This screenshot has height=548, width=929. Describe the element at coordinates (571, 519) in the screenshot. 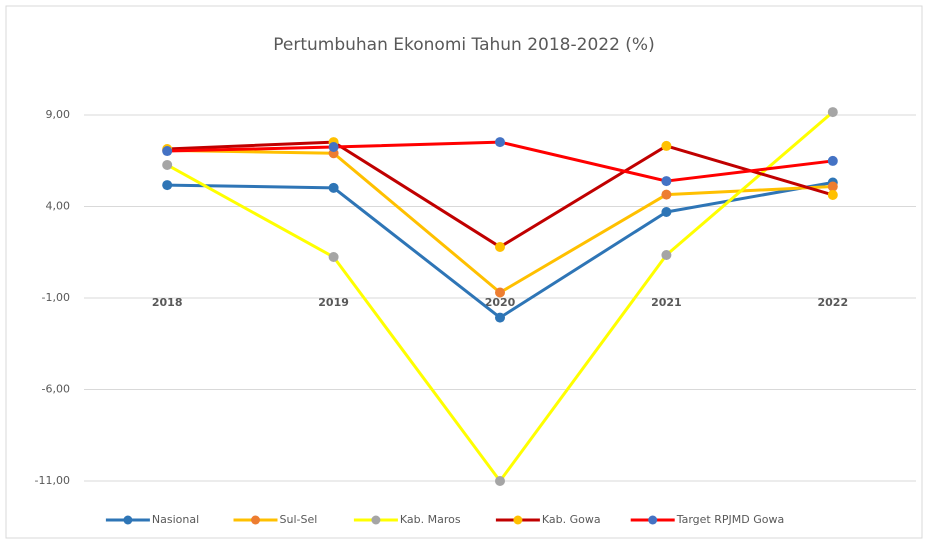

I see `legend-label: Kab. Gowa` at that location.